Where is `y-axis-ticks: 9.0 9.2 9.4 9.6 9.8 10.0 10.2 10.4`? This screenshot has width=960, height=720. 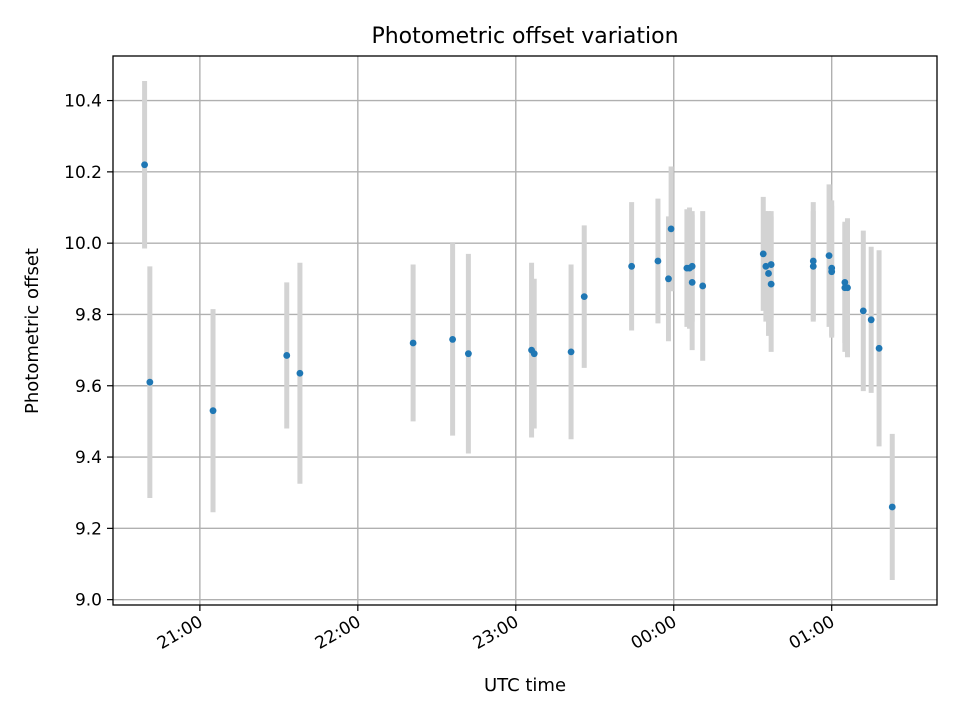
y-axis-ticks: 9.0 9.2 9.4 9.6 9.8 10.0 10.2 10.4 is located at coordinates (88, 351).